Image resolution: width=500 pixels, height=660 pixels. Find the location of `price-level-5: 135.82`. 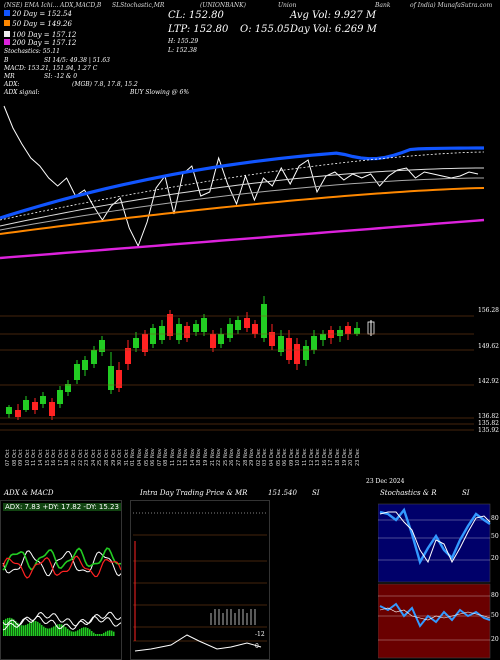

price-level-5: 135.82 is located at coordinates (488, 423).